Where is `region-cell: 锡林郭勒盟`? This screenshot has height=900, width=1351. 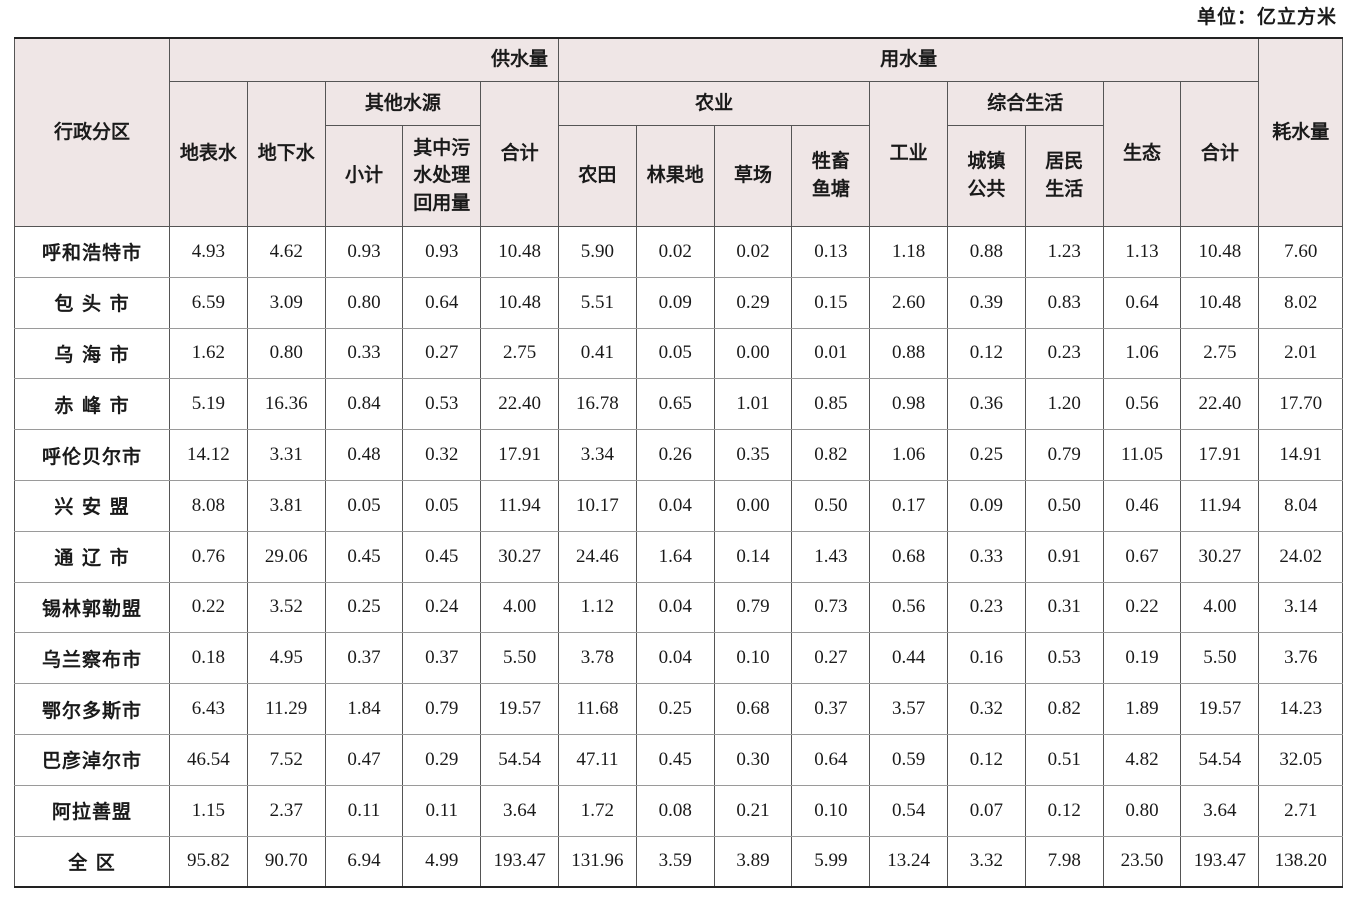
region-cell: 锡林郭勒盟 is located at coordinates (92, 607).